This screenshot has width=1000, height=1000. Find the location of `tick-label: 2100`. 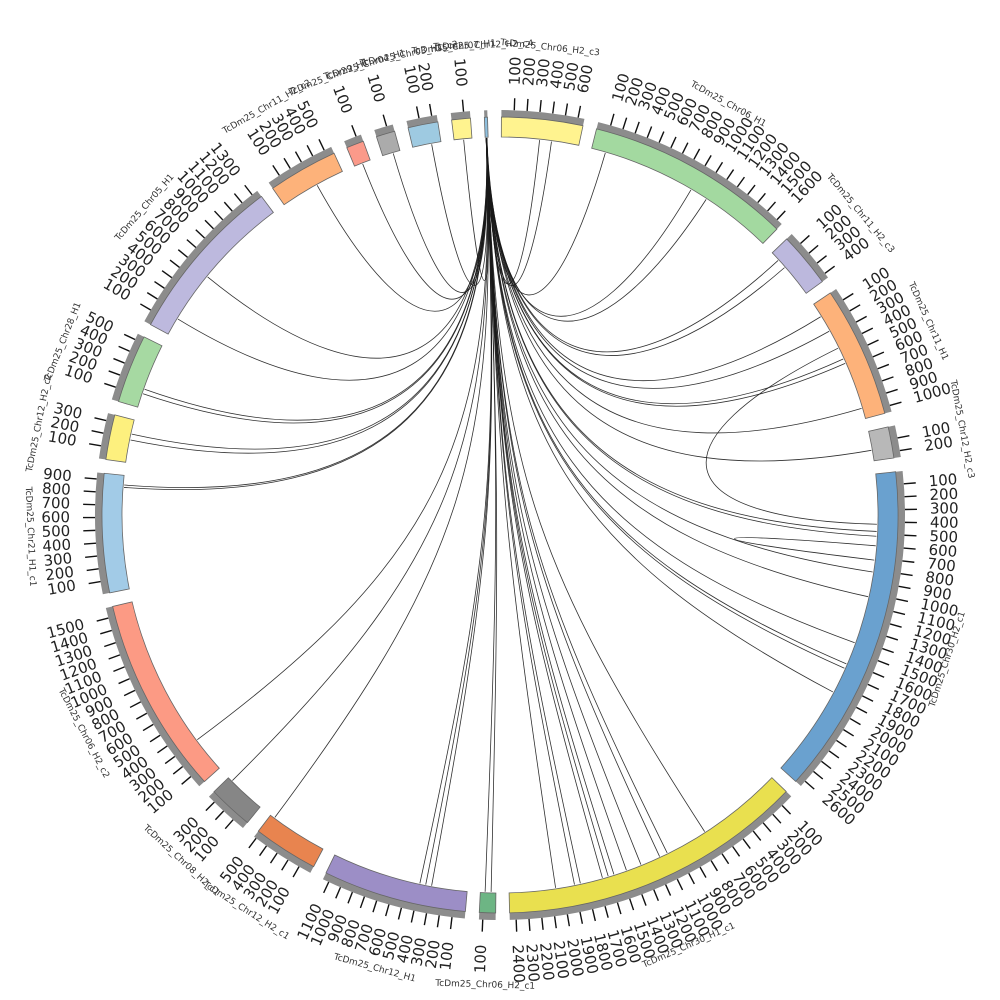

tick-label: 2100 is located at coordinates (561, 960).